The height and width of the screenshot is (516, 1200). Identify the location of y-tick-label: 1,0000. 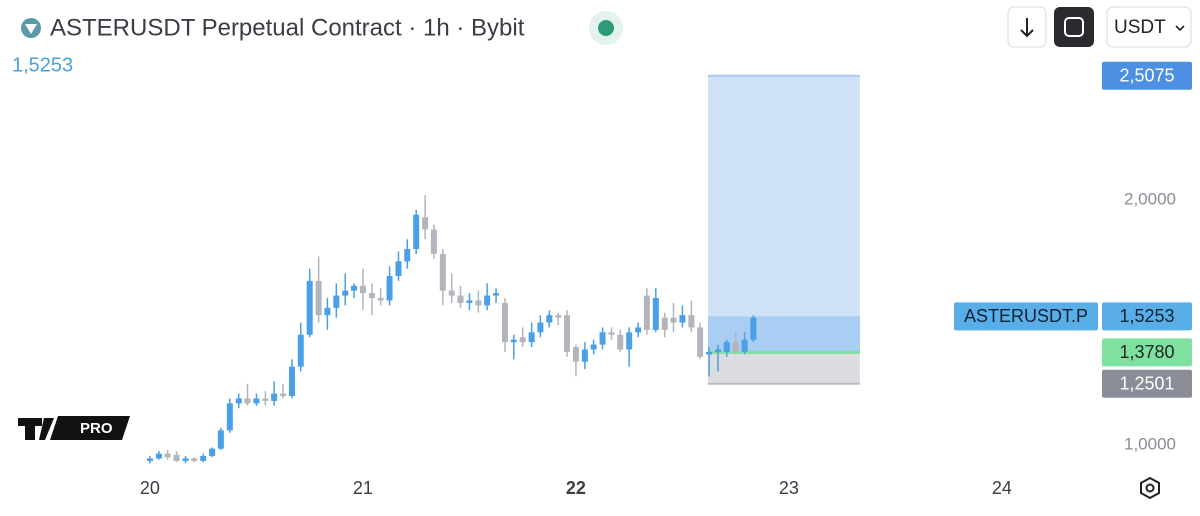
(1150, 443).